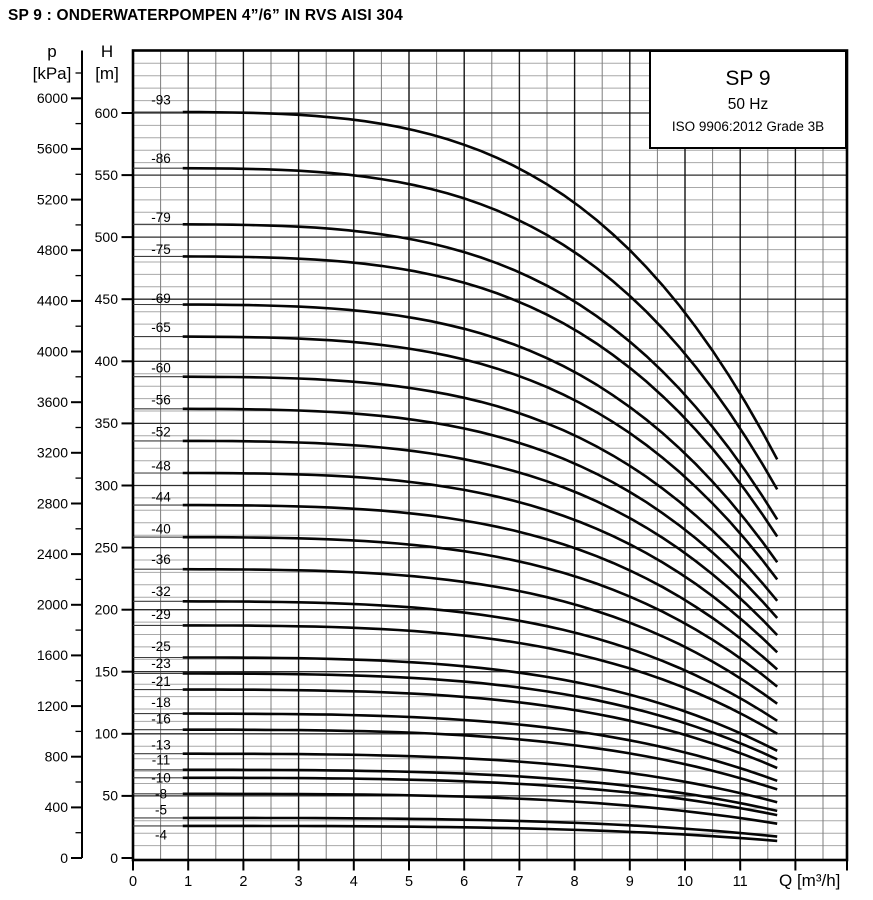 Image resolution: width=873 pixels, height=900 pixels. What do you see at coordinates (161, 327) in the screenshot?
I see `curve-label-65: -65` at bounding box center [161, 327].